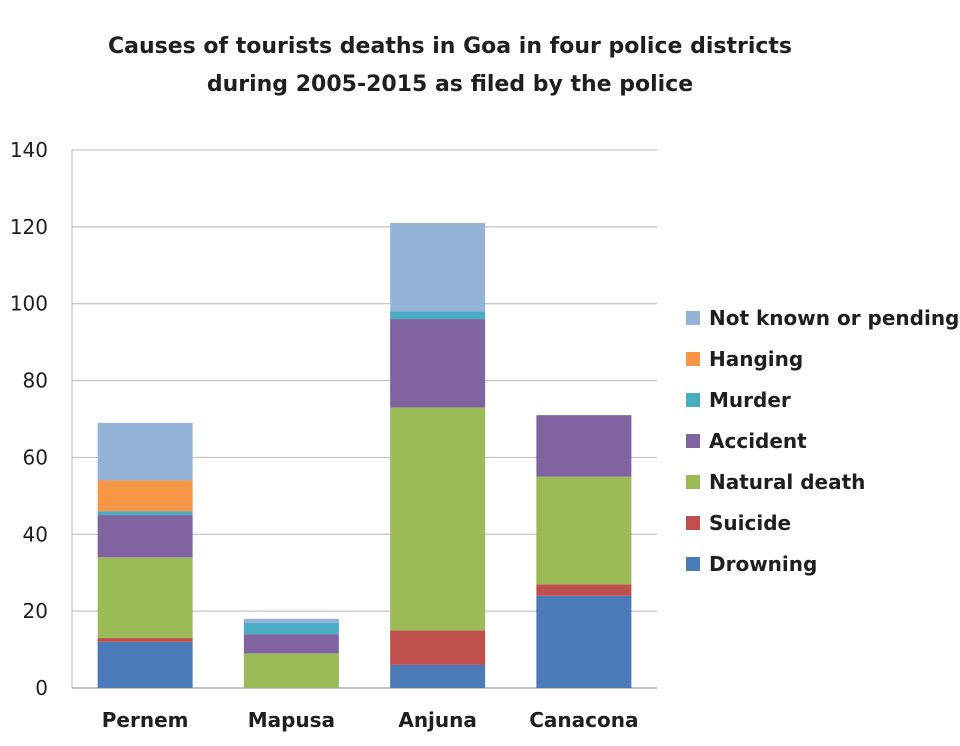 This screenshot has height=746, width=960. I want to click on legend-item: Suicide, so click(822, 522).